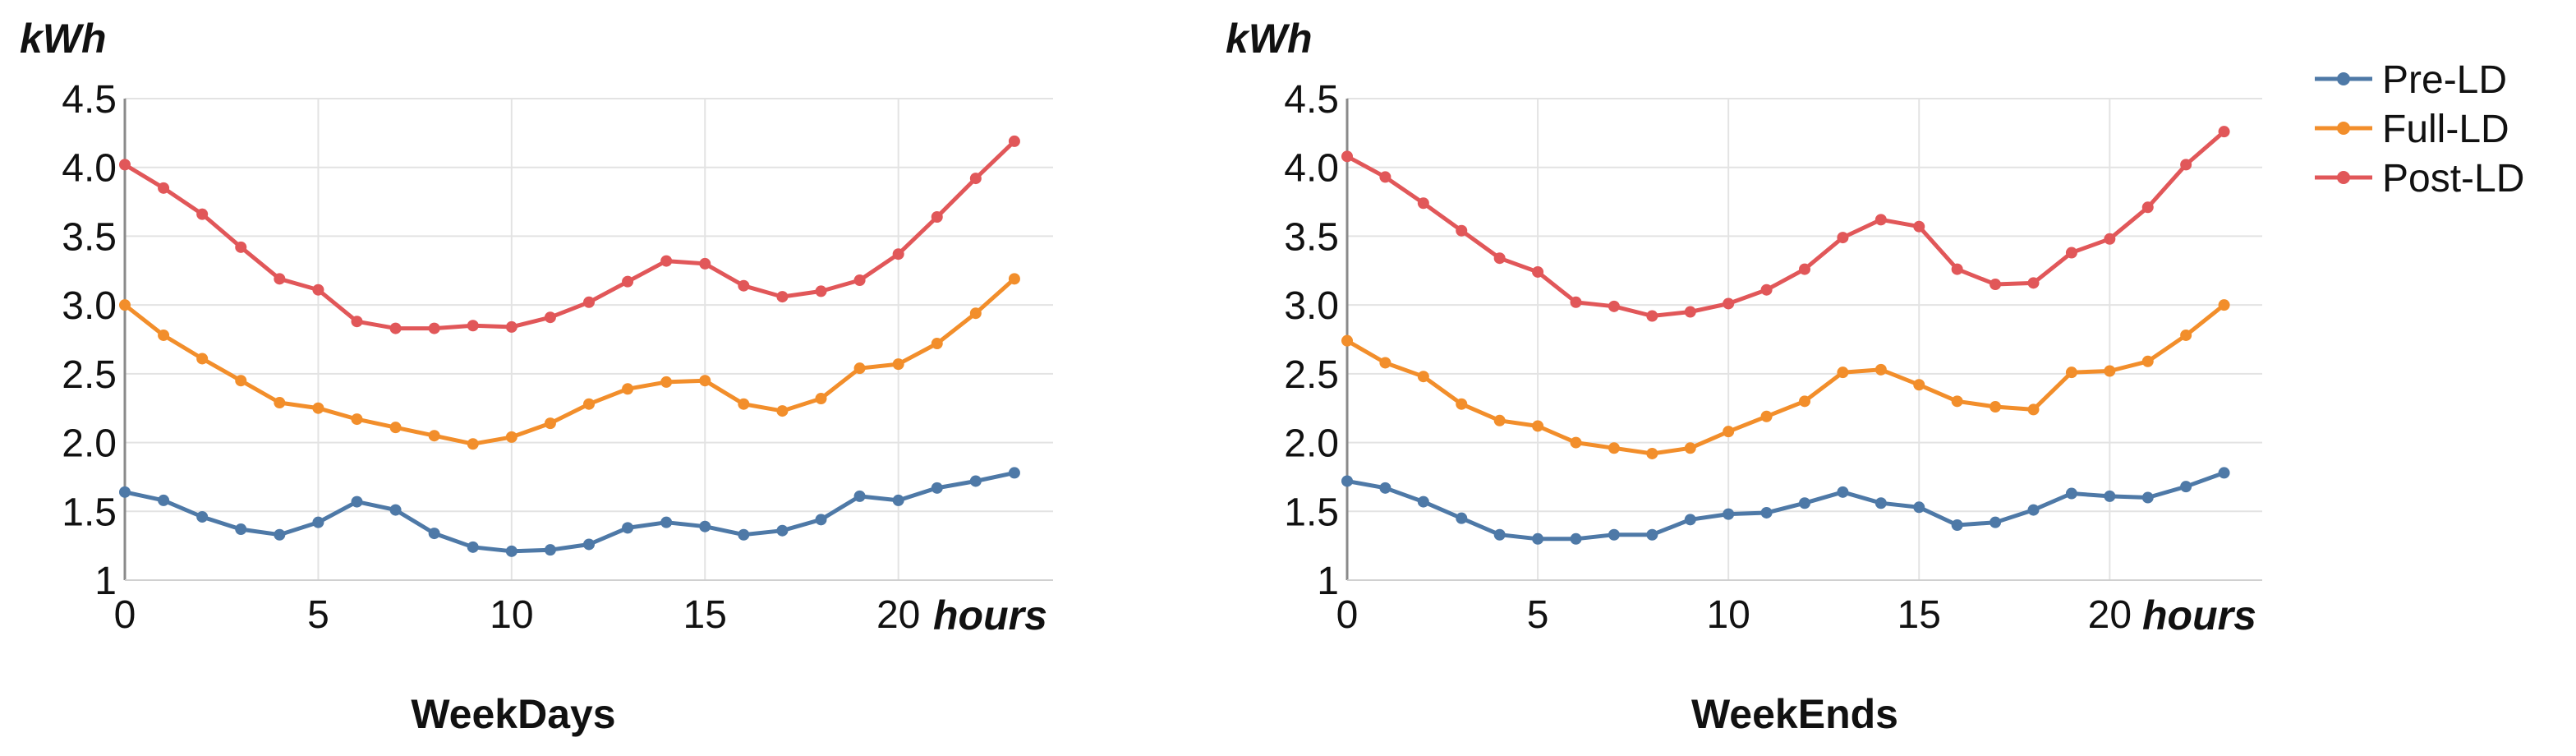  What do you see at coordinates (2453, 179) in the screenshot?
I see `legend-label-post-ld: Post-LD` at bounding box center [2453, 179].